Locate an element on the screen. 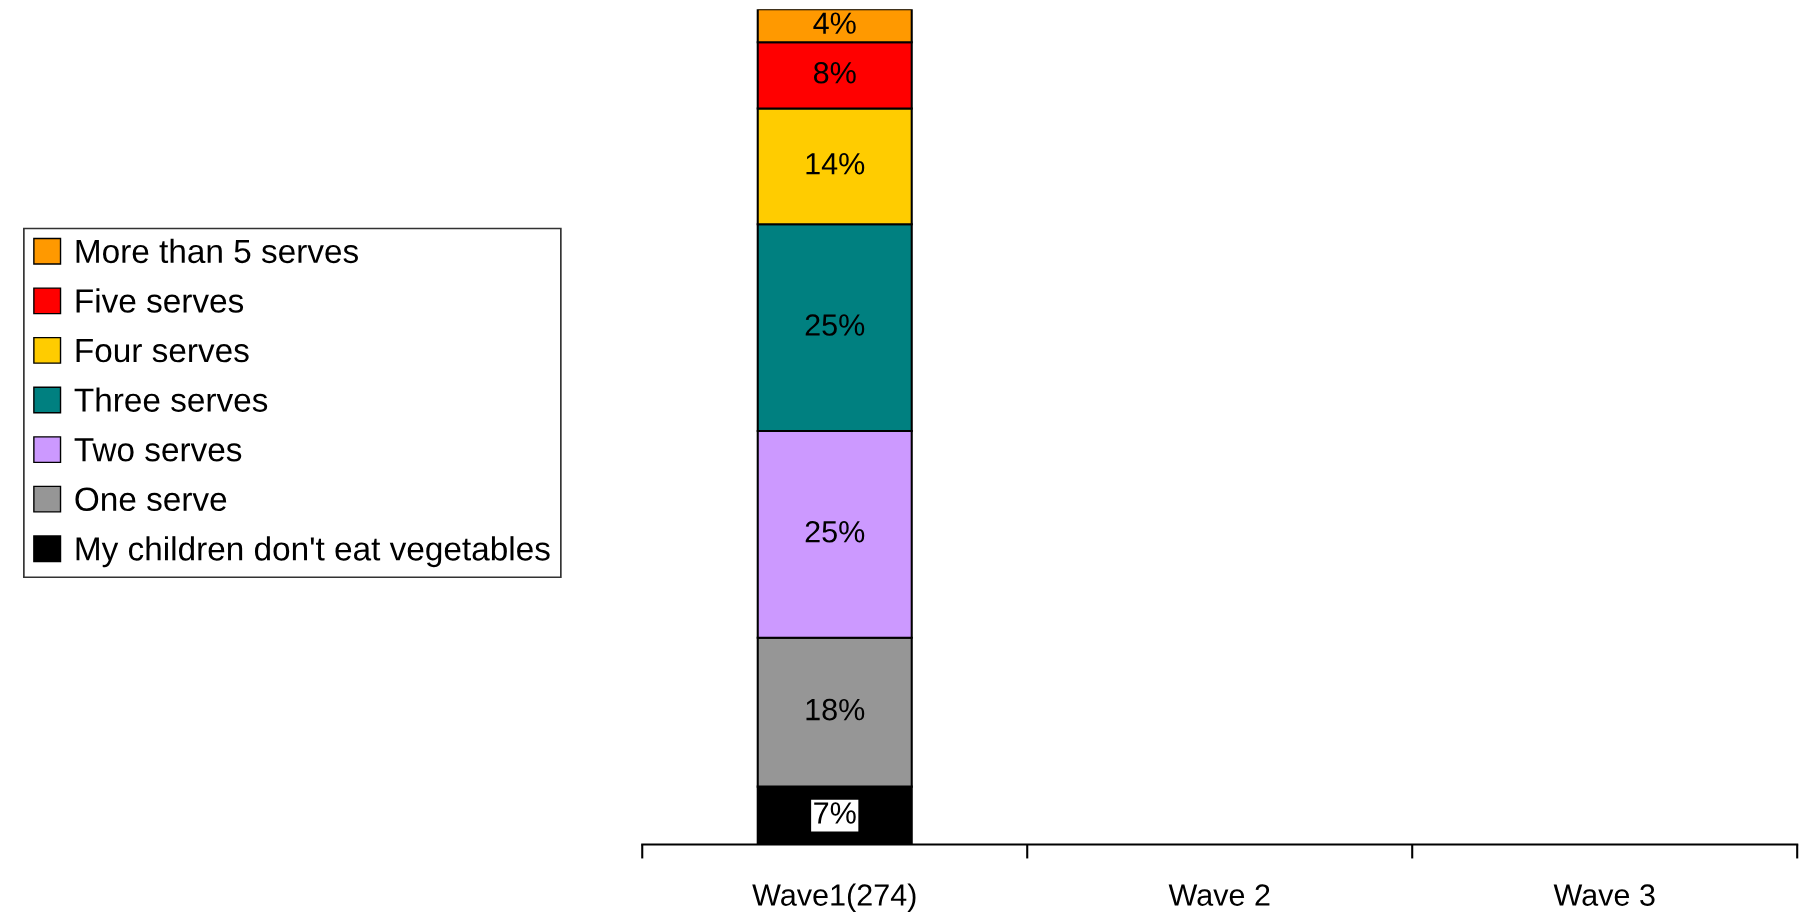 This screenshot has height=921, width=1799. data-label: 18% is located at coordinates (835, 709).